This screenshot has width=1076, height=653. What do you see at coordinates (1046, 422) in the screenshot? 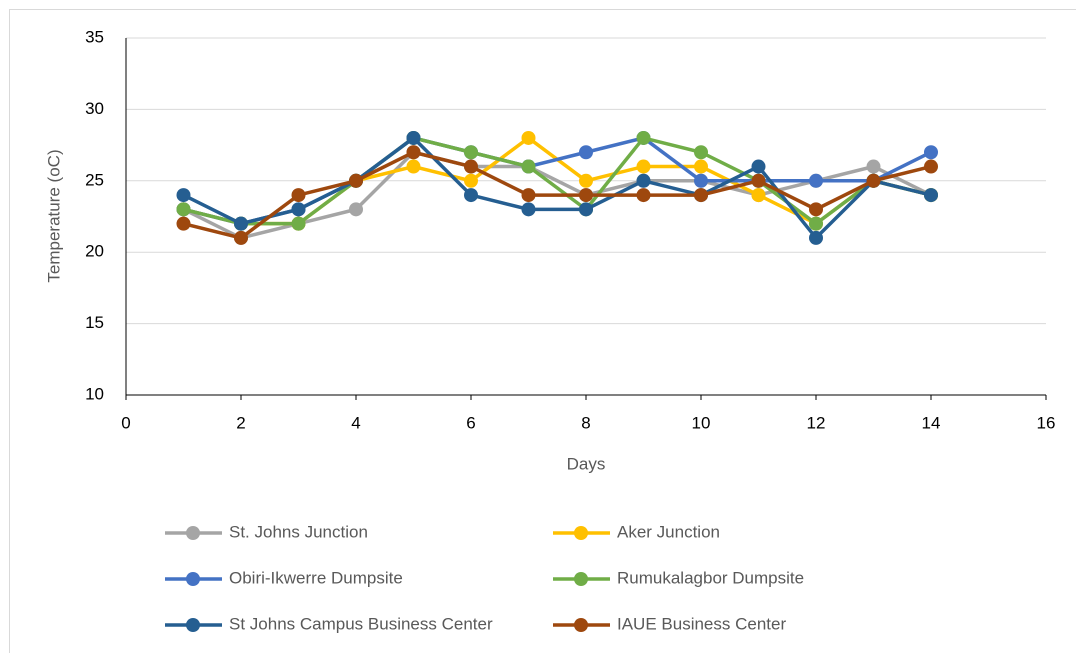
I see `x-tick-label: 16` at bounding box center [1046, 422].